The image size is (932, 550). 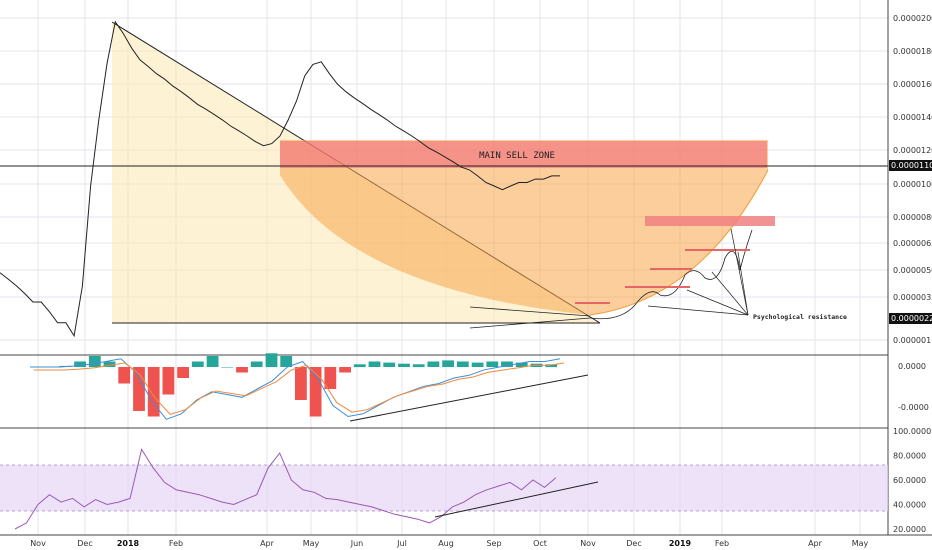 I want to click on rsi-tick-label: 60.0000, so click(x=909, y=480).